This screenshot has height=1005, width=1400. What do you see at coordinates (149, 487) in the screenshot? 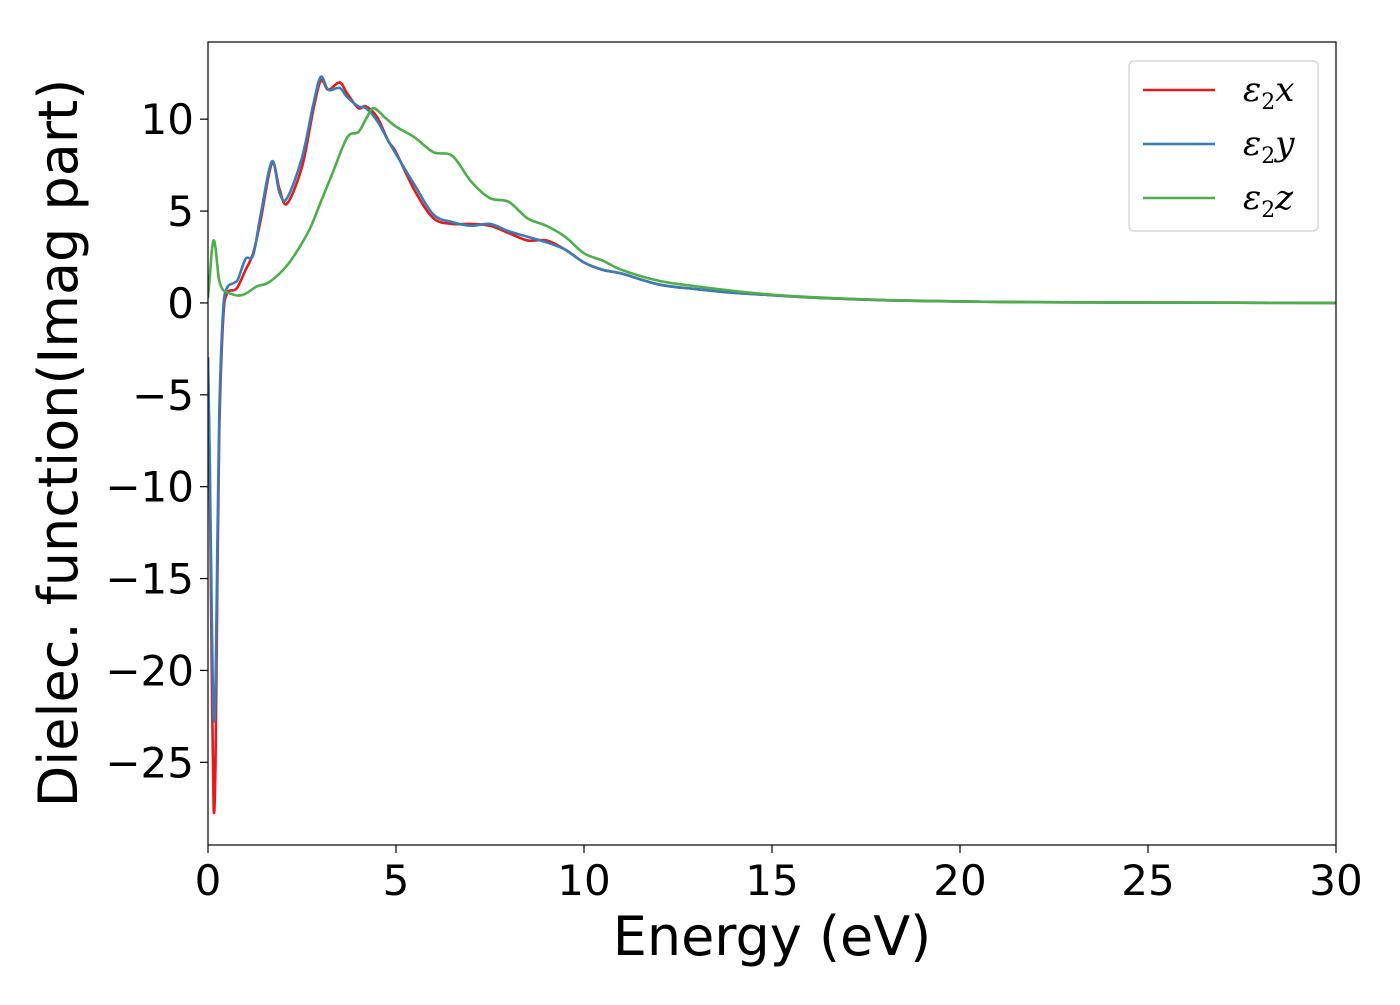
I see `y-tick-label: −10` at bounding box center [149, 487].